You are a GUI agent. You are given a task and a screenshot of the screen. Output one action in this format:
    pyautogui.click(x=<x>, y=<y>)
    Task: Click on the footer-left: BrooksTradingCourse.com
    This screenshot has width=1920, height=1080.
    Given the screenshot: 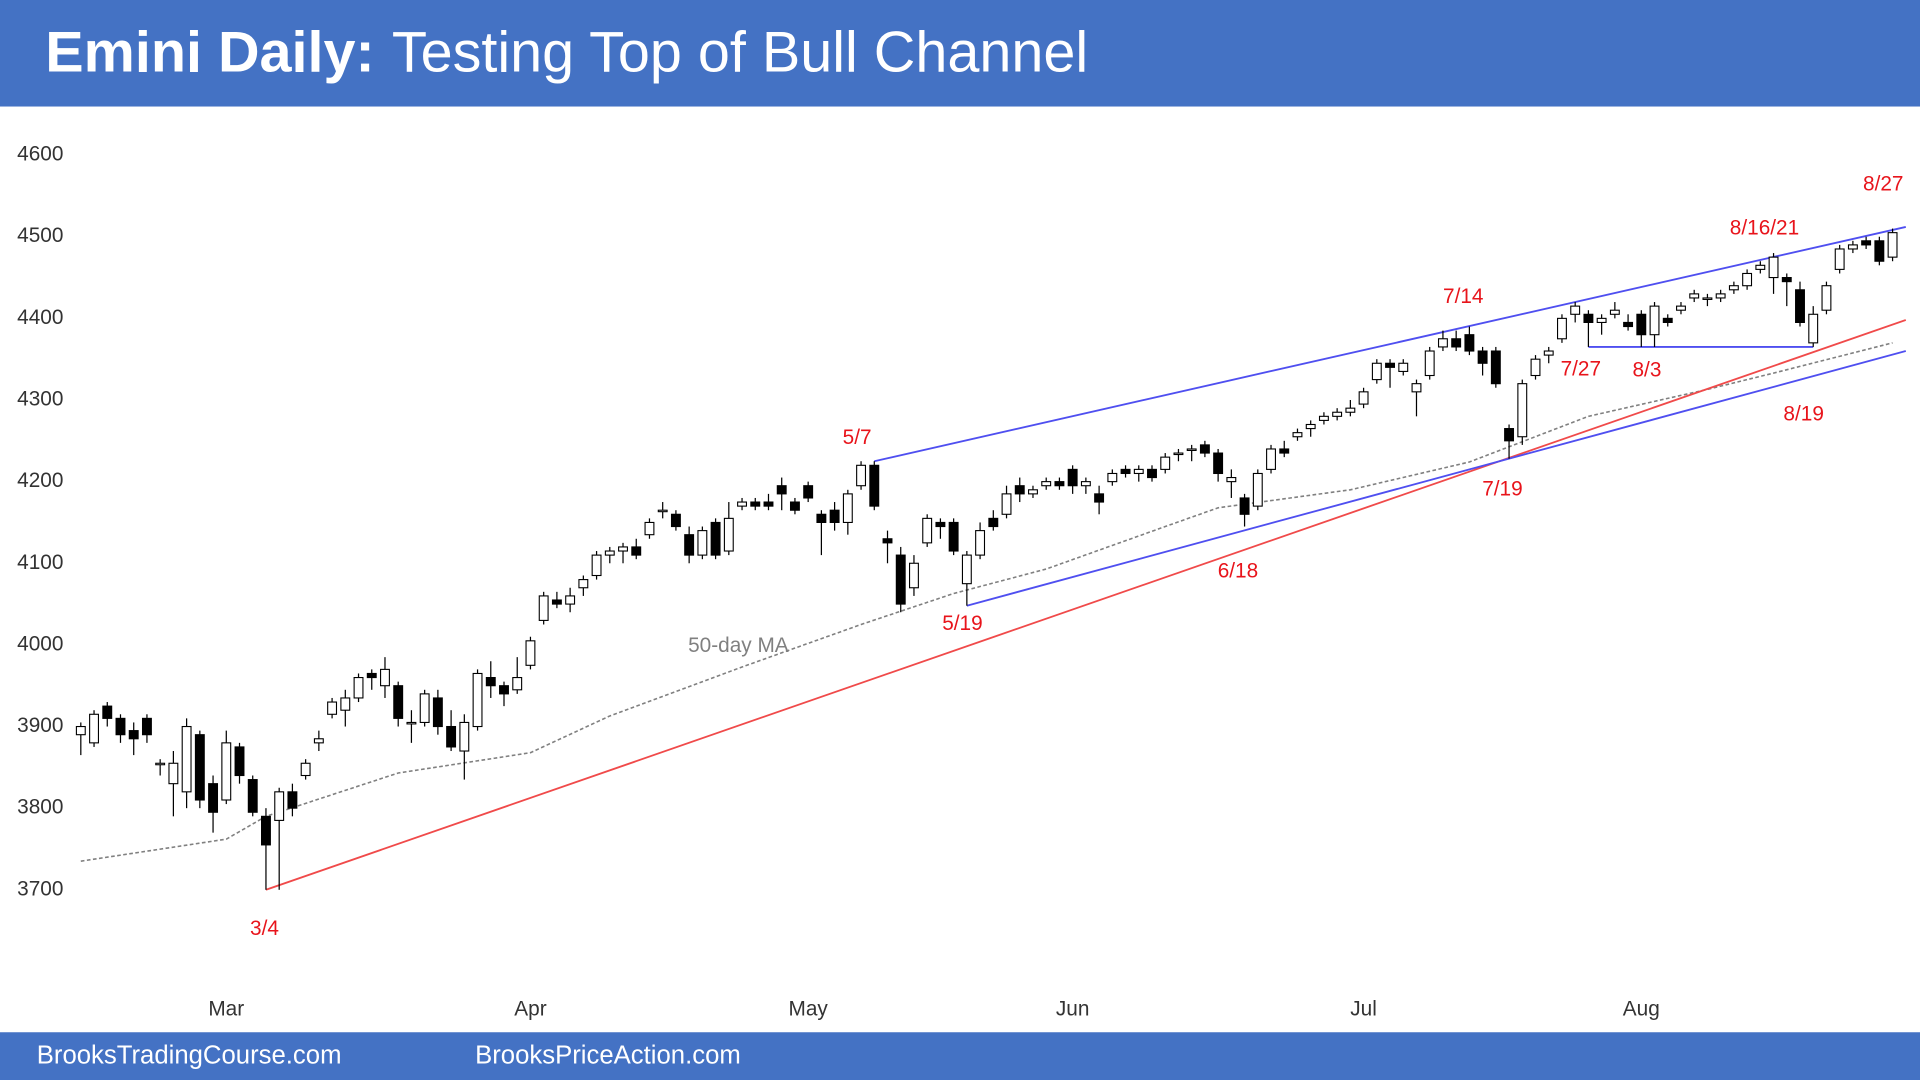 What is the action you would take?
    pyautogui.click(x=189, y=1056)
    